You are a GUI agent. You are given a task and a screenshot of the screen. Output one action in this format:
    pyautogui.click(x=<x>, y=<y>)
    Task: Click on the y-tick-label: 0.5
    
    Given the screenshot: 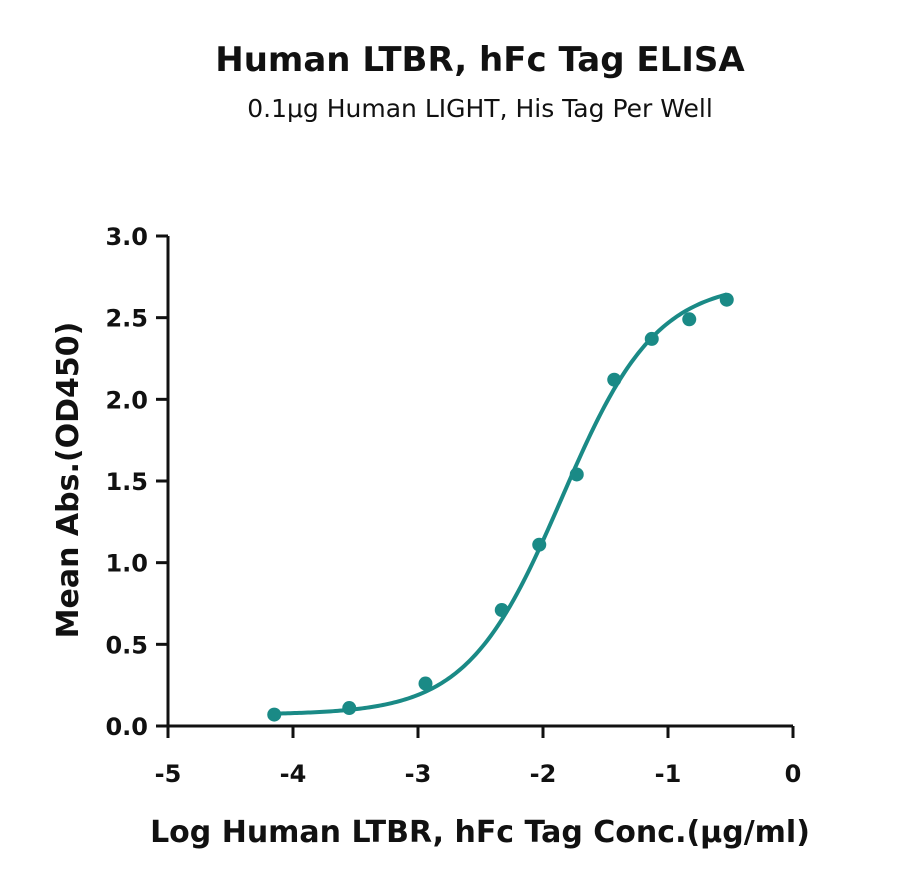 What is the action you would take?
    pyautogui.click(x=126, y=645)
    